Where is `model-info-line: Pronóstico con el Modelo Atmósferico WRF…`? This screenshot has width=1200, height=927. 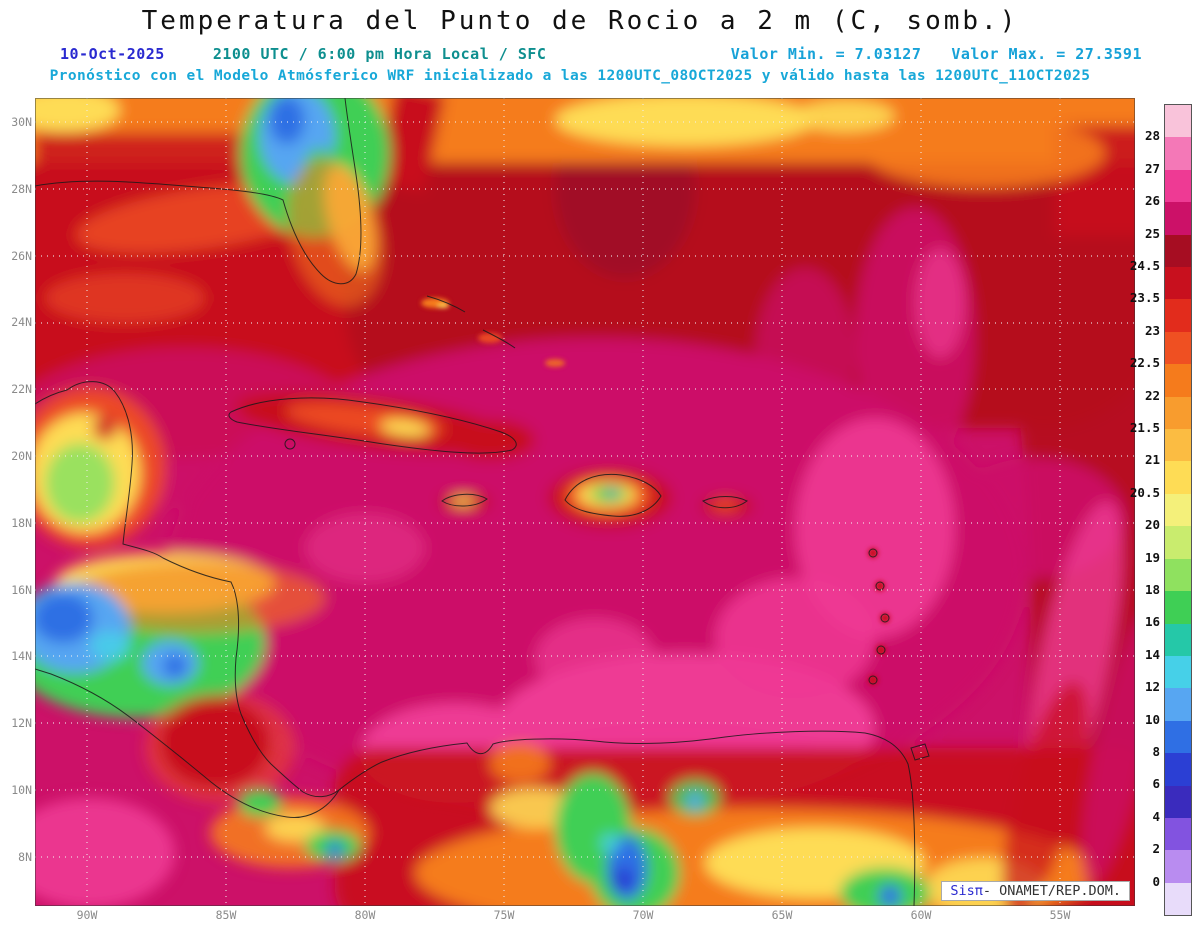
model-info-line: Pronóstico con el Modelo Atmósferico WRF… is located at coordinates (570, 76).